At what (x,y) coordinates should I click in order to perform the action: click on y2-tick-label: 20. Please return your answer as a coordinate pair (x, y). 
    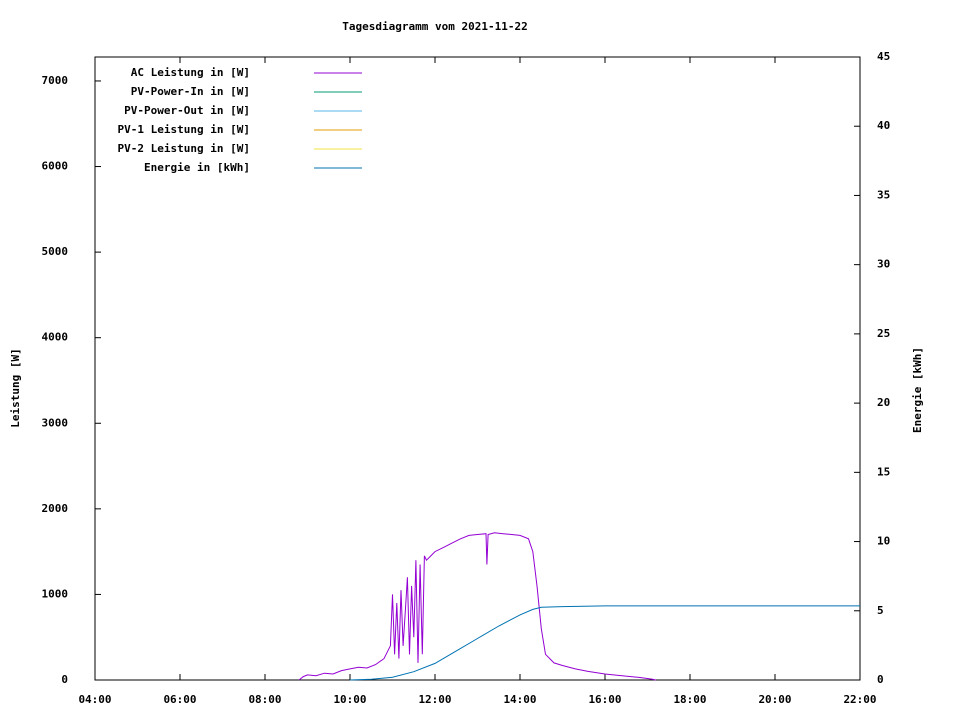
    Looking at the image, I should click on (883, 402).